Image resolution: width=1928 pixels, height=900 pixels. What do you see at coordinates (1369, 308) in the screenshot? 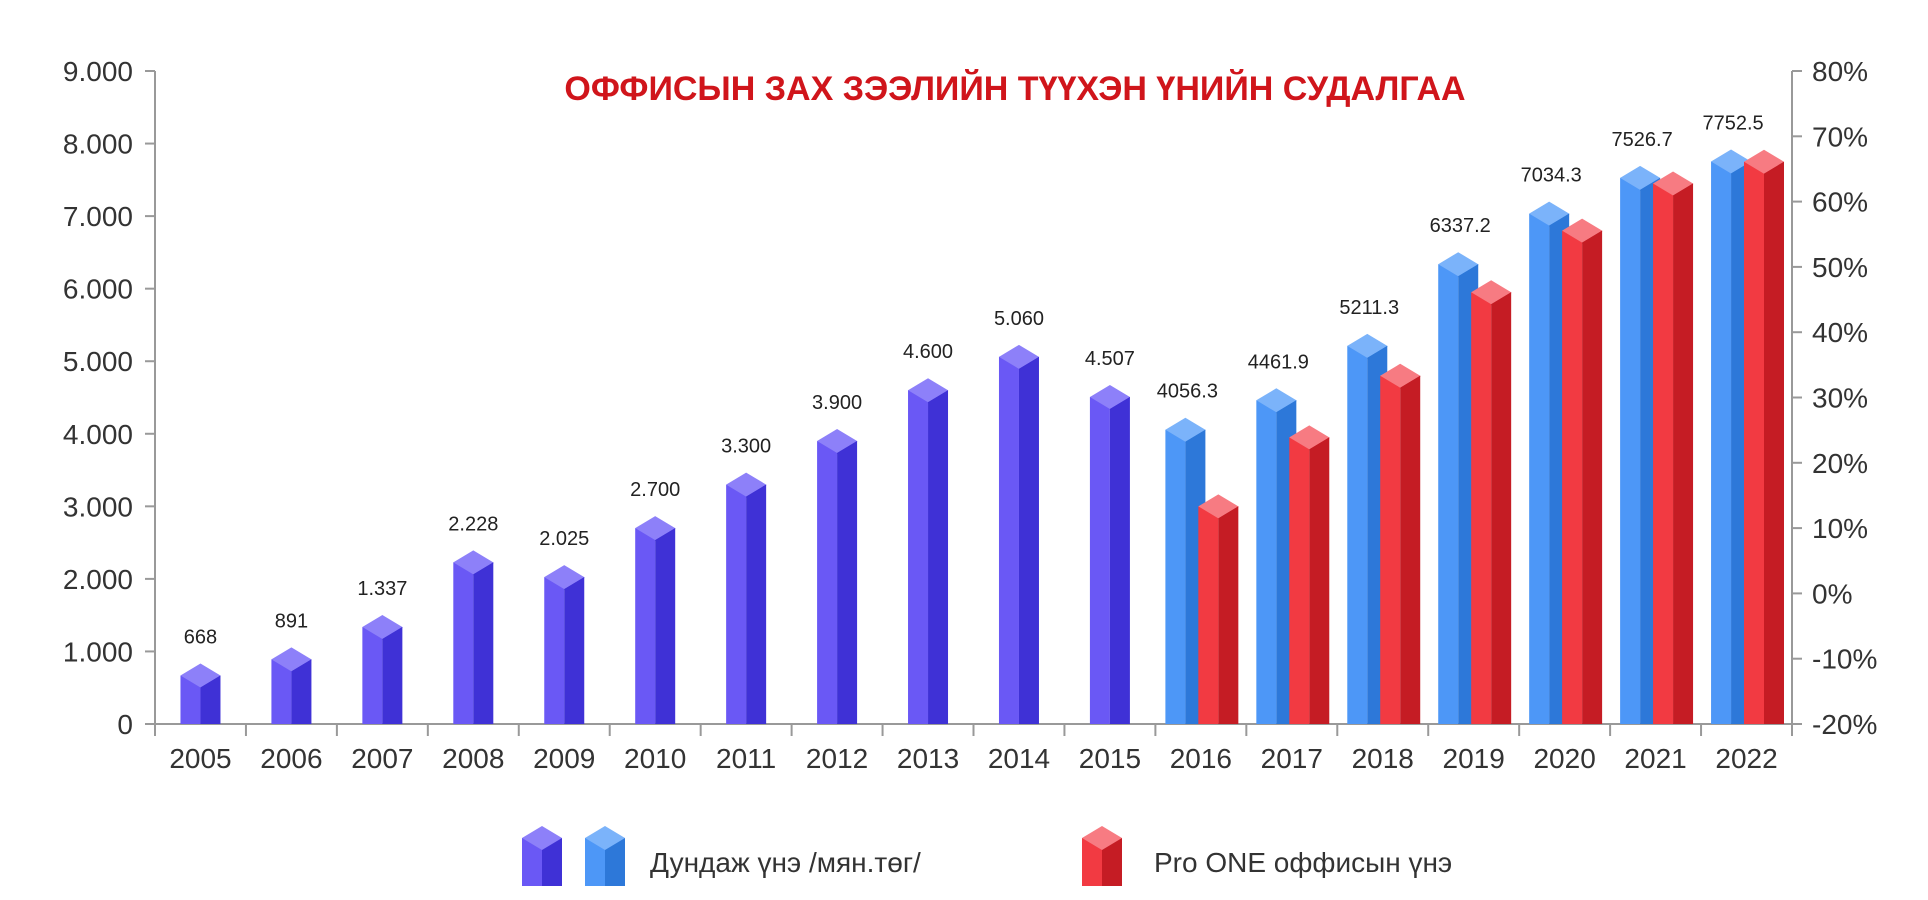
I see `data-label-2018: 5211.3` at bounding box center [1369, 308].